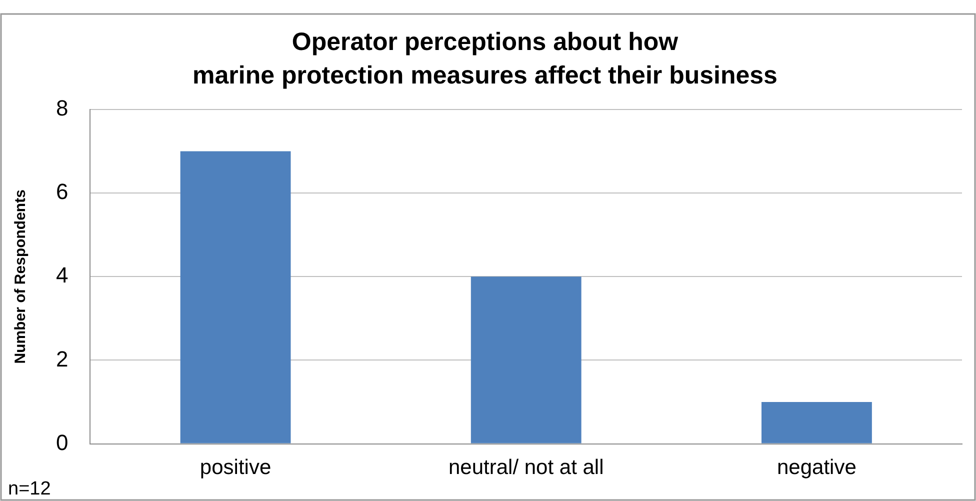 Image resolution: width=976 pixels, height=501 pixels. I want to click on x-tick-label: negative, so click(816, 468).